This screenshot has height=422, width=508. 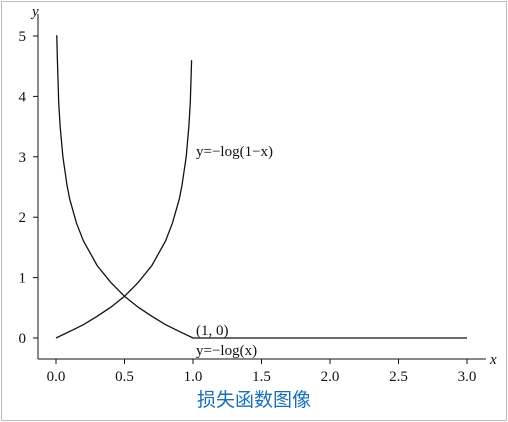 I want to click on x-axis-ticks: 0.0 0.5 1.0 1.5 2.0 2.5 3.0, so click(x=262, y=372).